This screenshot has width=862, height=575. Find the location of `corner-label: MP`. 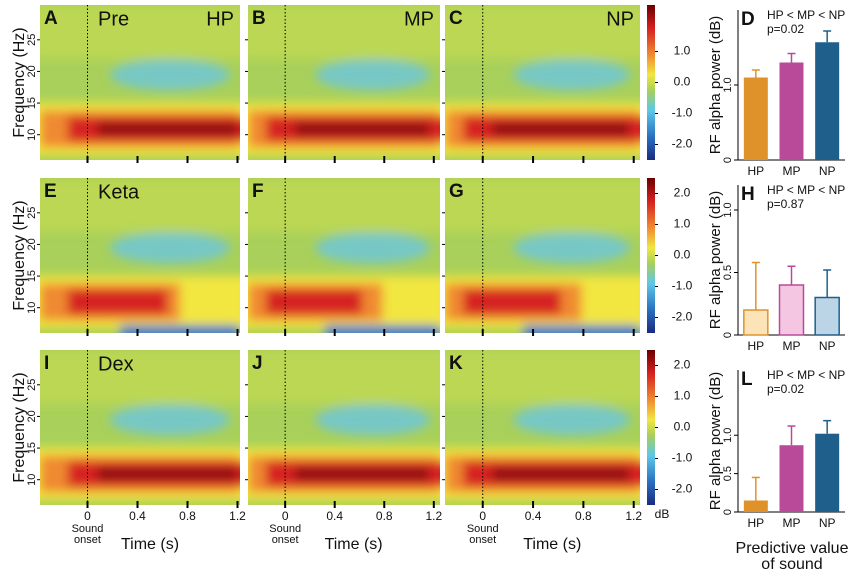

corner-label: MP is located at coordinates (419, 19).